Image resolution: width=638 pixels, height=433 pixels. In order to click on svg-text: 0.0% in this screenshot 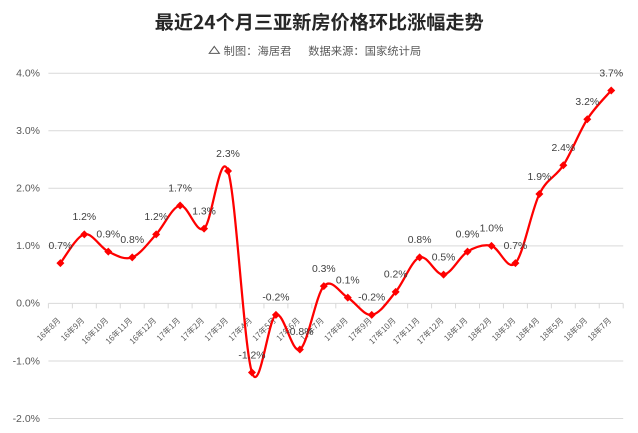, I will do `click(28, 304)`.